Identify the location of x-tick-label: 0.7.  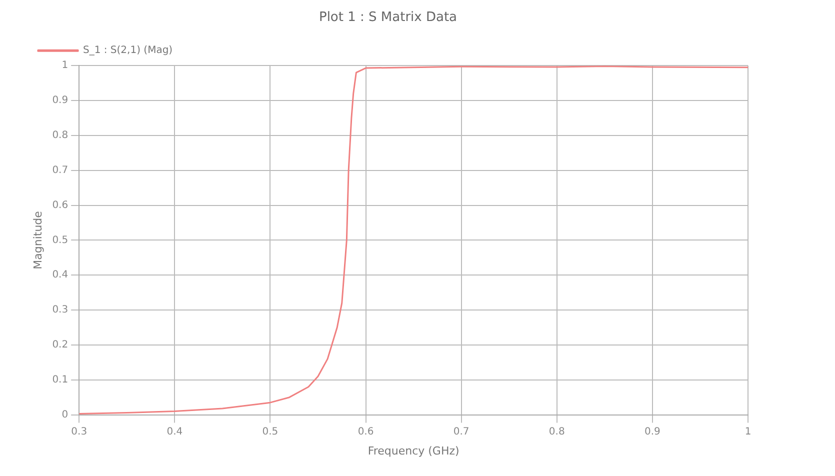
(461, 432).